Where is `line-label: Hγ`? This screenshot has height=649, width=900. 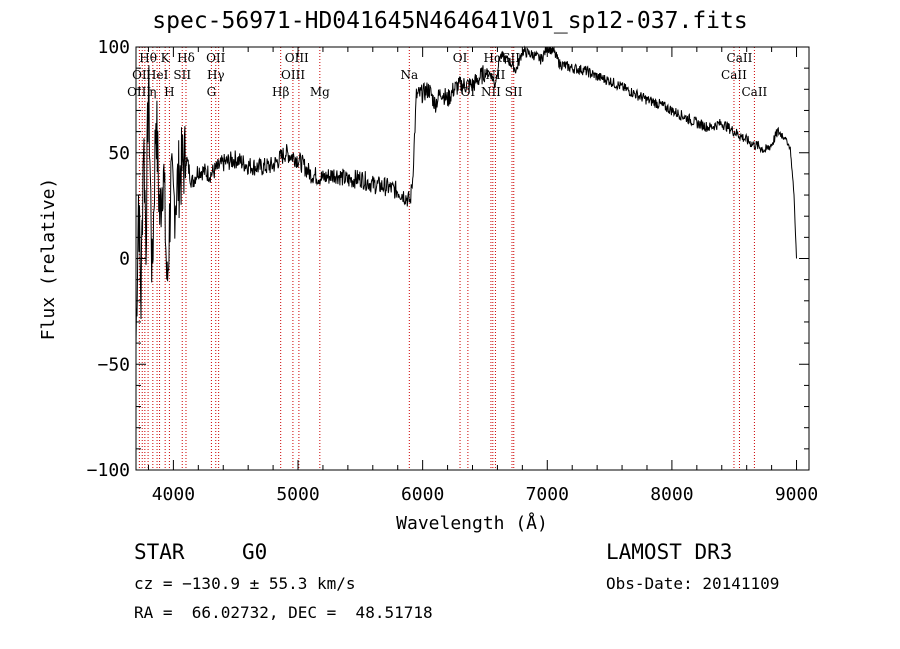
line-label: Hγ is located at coordinates (216, 75).